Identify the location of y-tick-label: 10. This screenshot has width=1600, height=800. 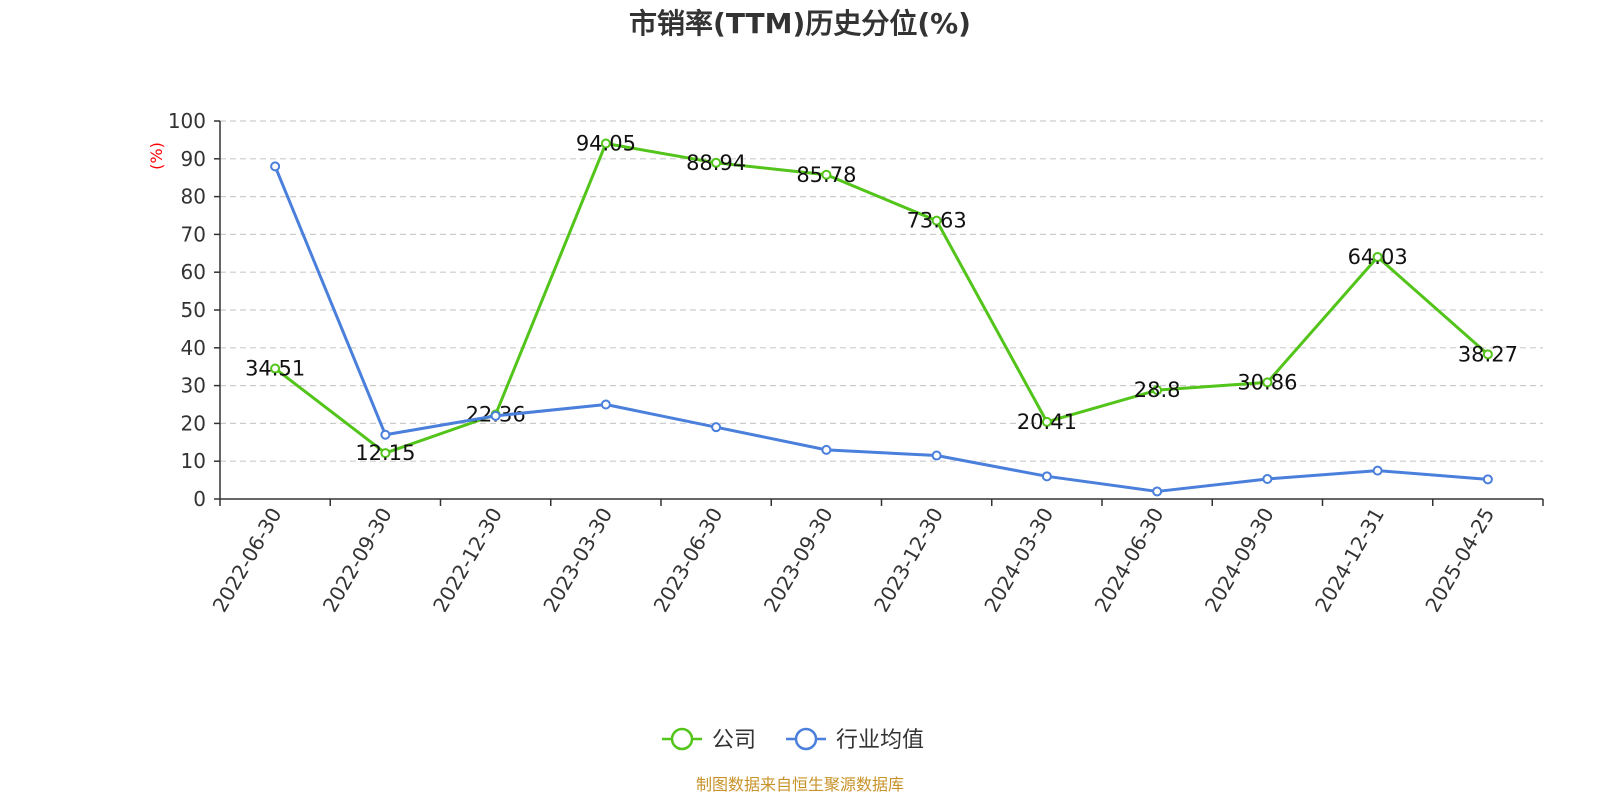
(193, 461).